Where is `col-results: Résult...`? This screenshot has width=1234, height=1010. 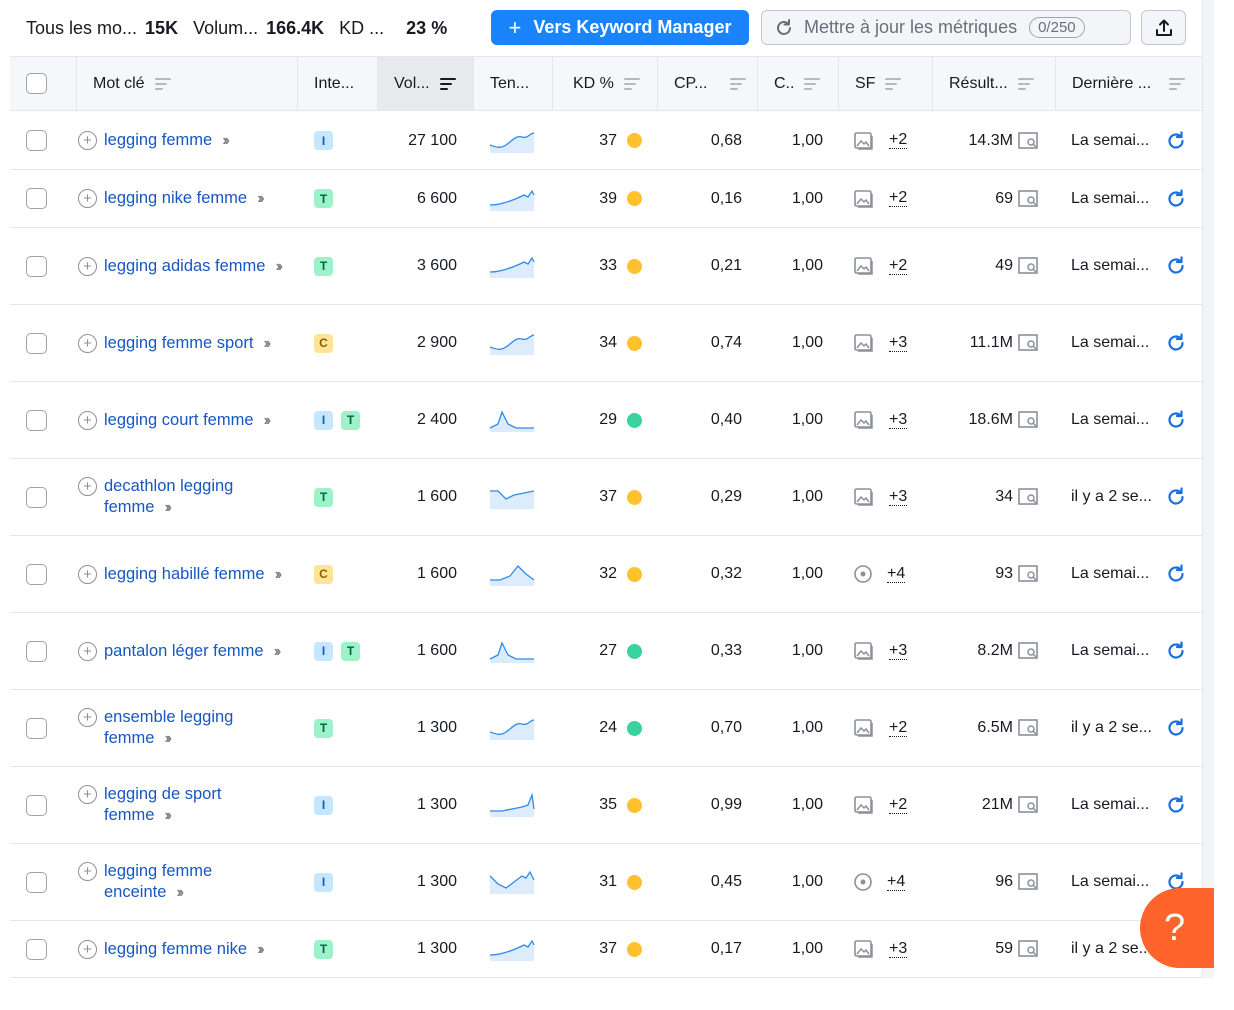
col-results: Résult... is located at coordinates (993, 83).